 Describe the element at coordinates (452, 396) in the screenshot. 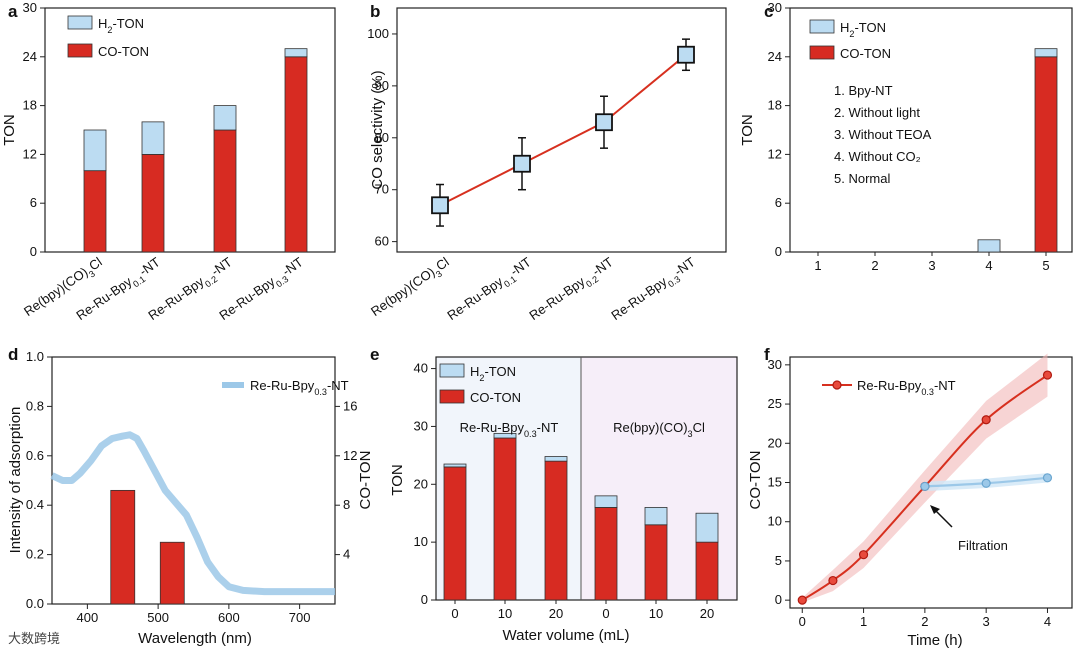

I see `legend-swatch-co` at that location.